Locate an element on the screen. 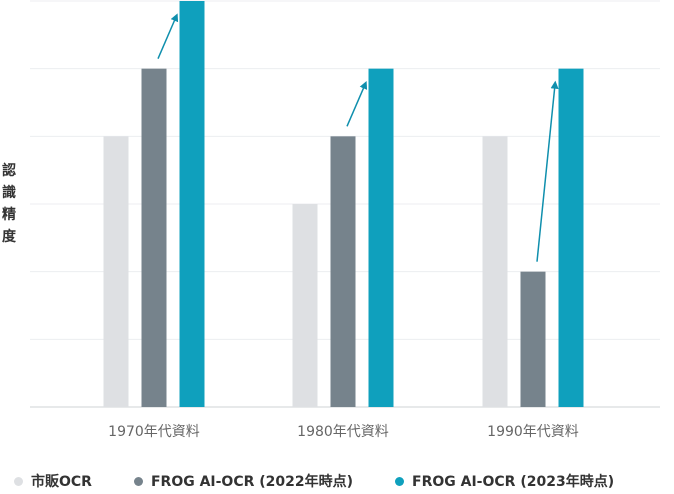  x-axis-ticks: 1970年代資料 1980年代資料 1990年代資料 is located at coordinates (343, 432).